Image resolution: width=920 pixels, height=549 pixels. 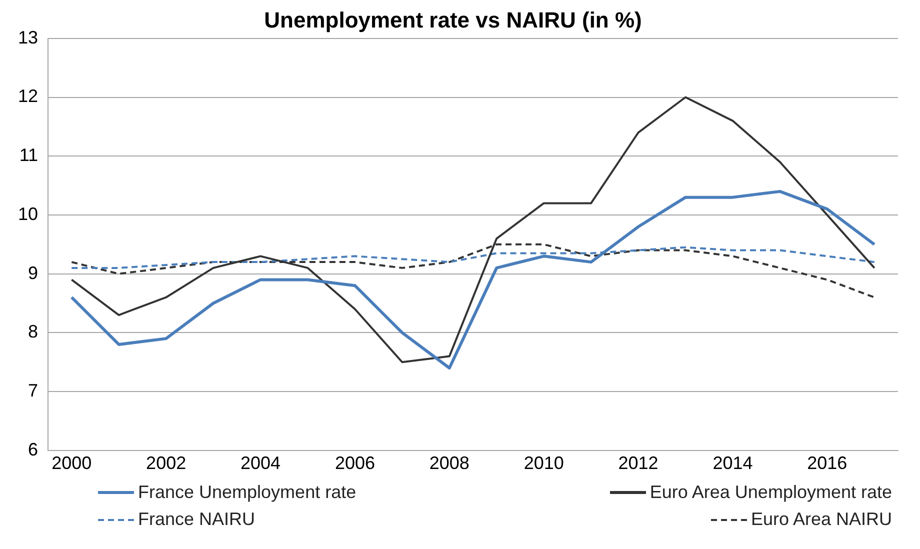 What do you see at coordinates (33, 390) in the screenshot?
I see `y-tick-label: 7` at bounding box center [33, 390].